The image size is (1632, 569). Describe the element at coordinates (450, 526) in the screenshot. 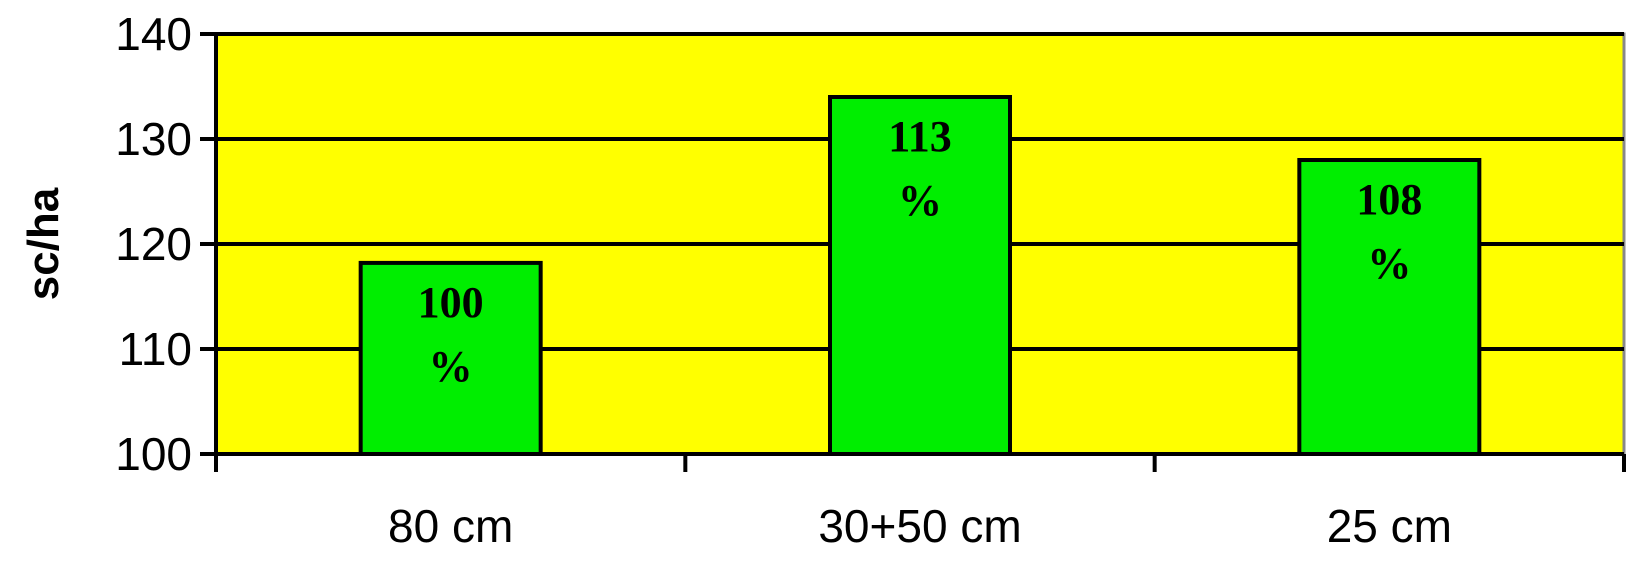

I see `x-tick-label: 80 cm` at that location.